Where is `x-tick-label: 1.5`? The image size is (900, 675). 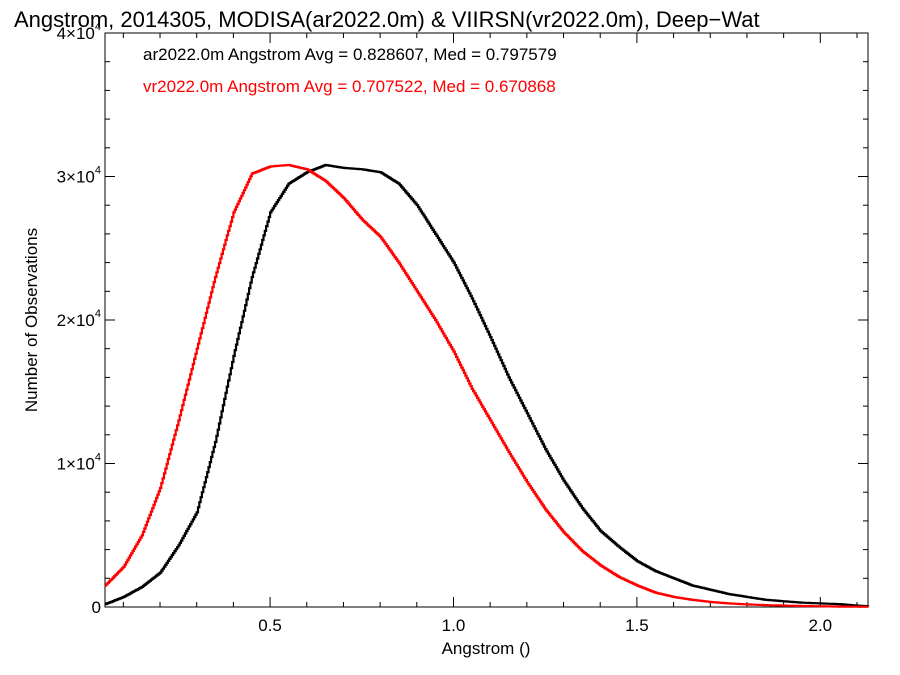
x-tick-label: 1.5 is located at coordinates (637, 625).